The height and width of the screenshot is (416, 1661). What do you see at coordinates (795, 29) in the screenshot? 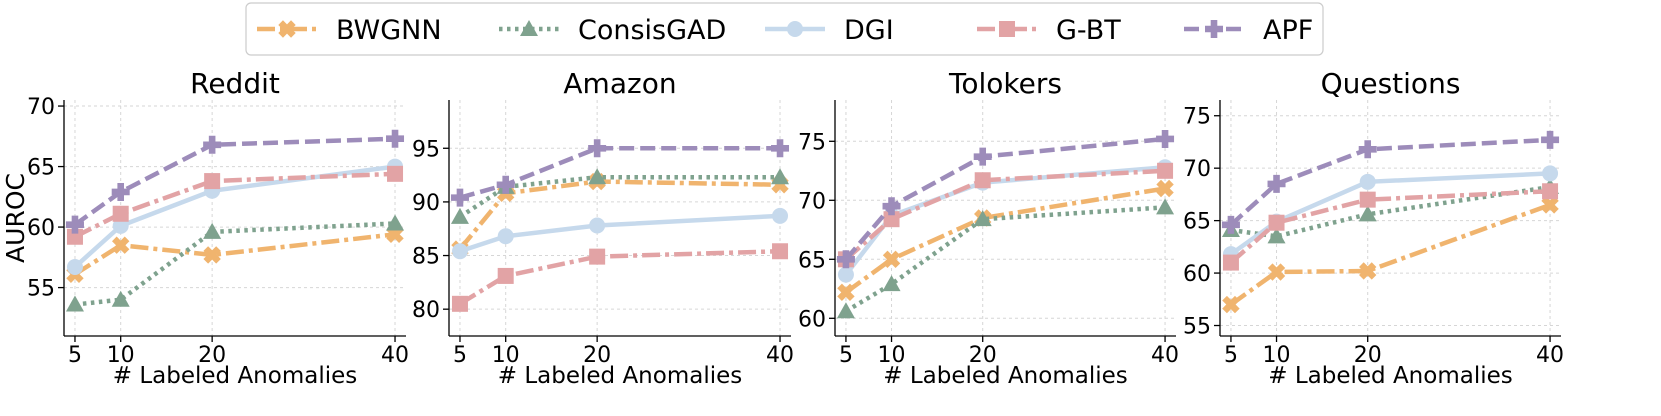
I see `legend-marker-dgi` at bounding box center [795, 29].